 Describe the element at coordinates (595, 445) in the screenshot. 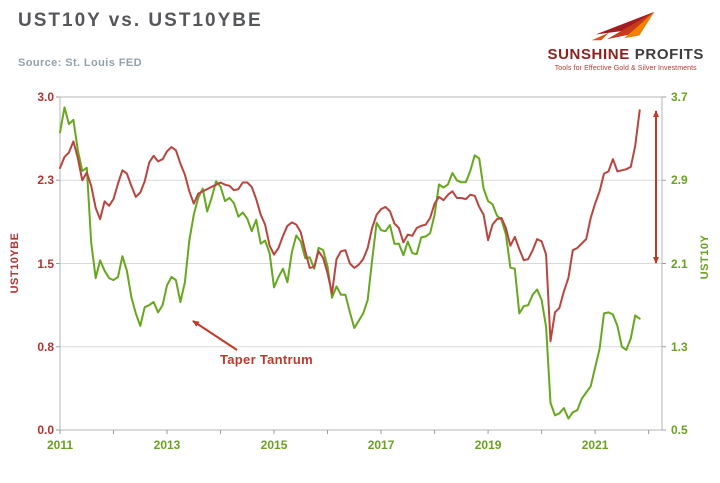

I see `x-tick-2021: 2021` at that location.